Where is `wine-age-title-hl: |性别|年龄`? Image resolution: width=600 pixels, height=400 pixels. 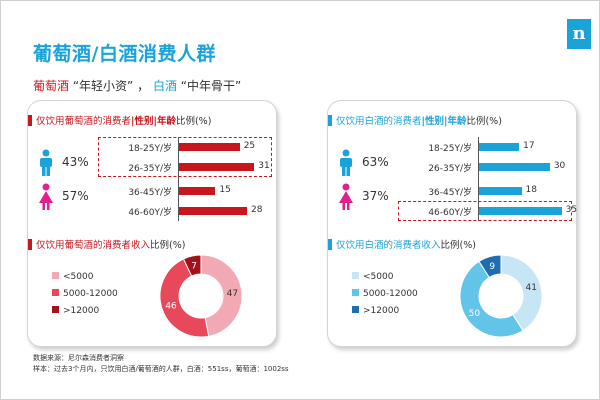 wine-age-title-hl: |性别|年龄 is located at coordinates (153, 121).